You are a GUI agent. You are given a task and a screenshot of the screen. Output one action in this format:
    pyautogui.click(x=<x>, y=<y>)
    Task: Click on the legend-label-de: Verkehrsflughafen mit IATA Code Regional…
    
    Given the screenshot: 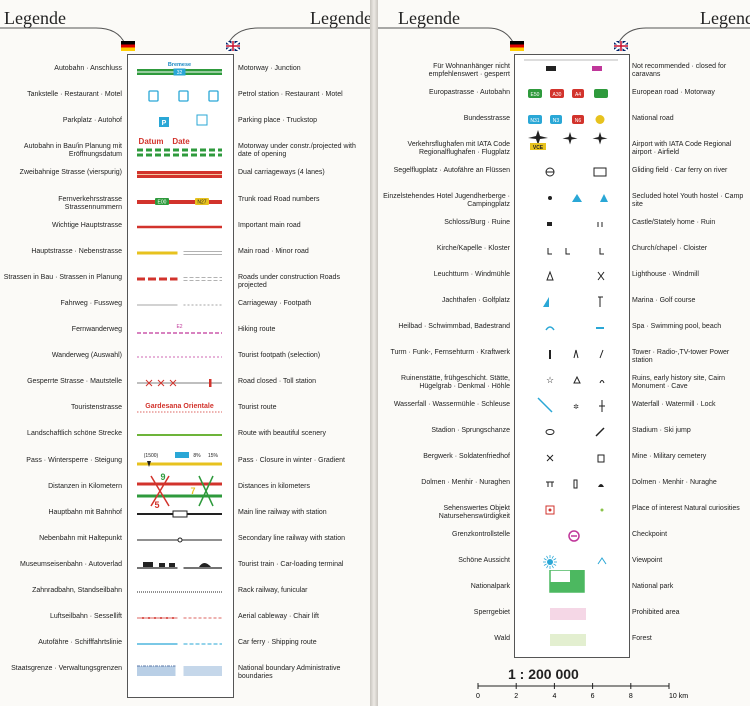 What is the action you would take?
    pyautogui.click(x=458, y=148)
    